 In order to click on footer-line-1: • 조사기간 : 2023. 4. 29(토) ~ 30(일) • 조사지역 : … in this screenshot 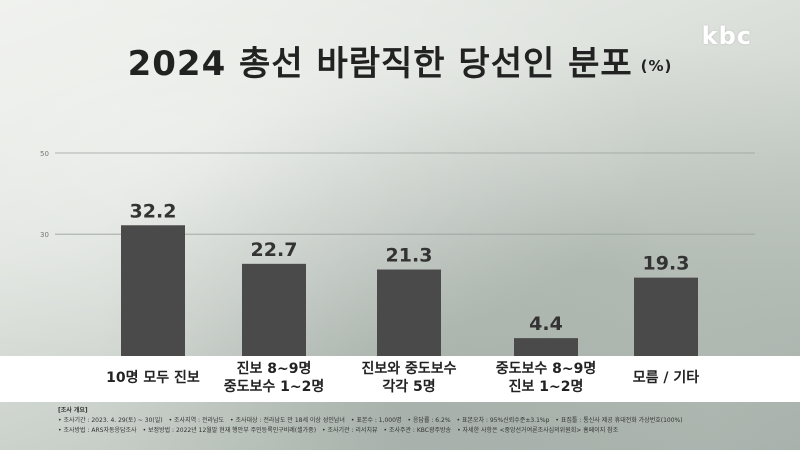, I will do `click(408, 421)`.